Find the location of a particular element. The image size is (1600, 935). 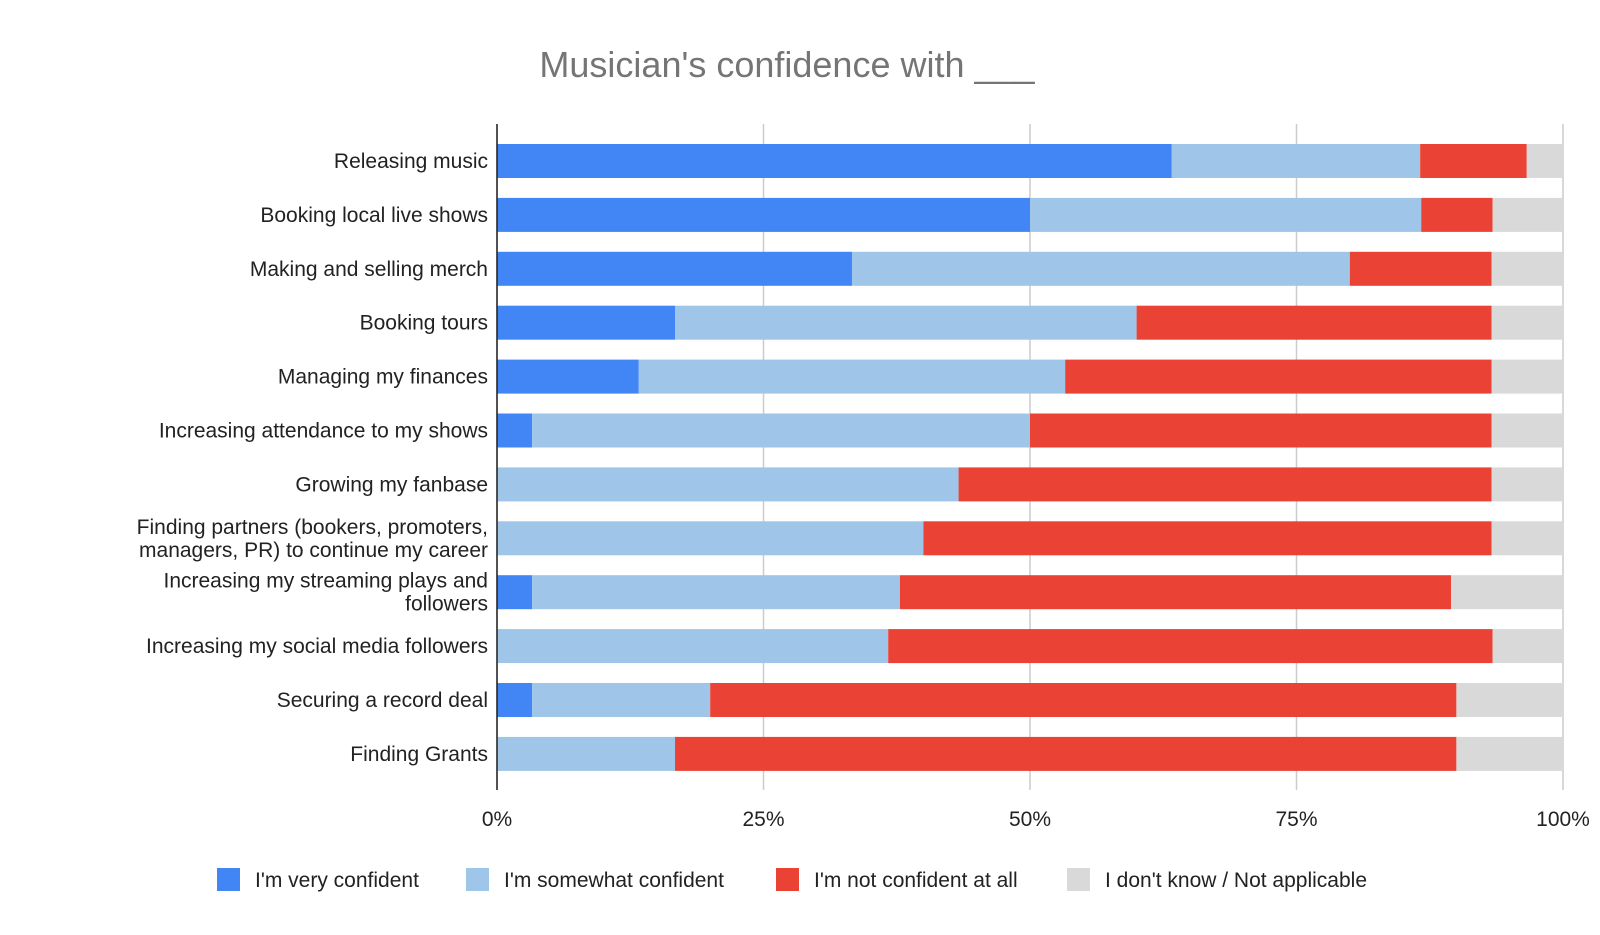

x-tick-label: 25% is located at coordinates (763, 819).